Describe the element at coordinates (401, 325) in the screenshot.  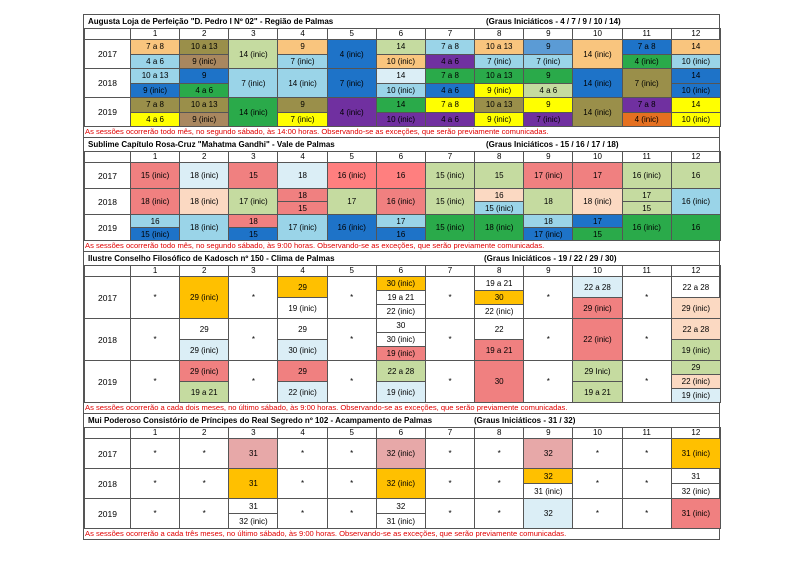
I see `session-entry: 30` at that location.